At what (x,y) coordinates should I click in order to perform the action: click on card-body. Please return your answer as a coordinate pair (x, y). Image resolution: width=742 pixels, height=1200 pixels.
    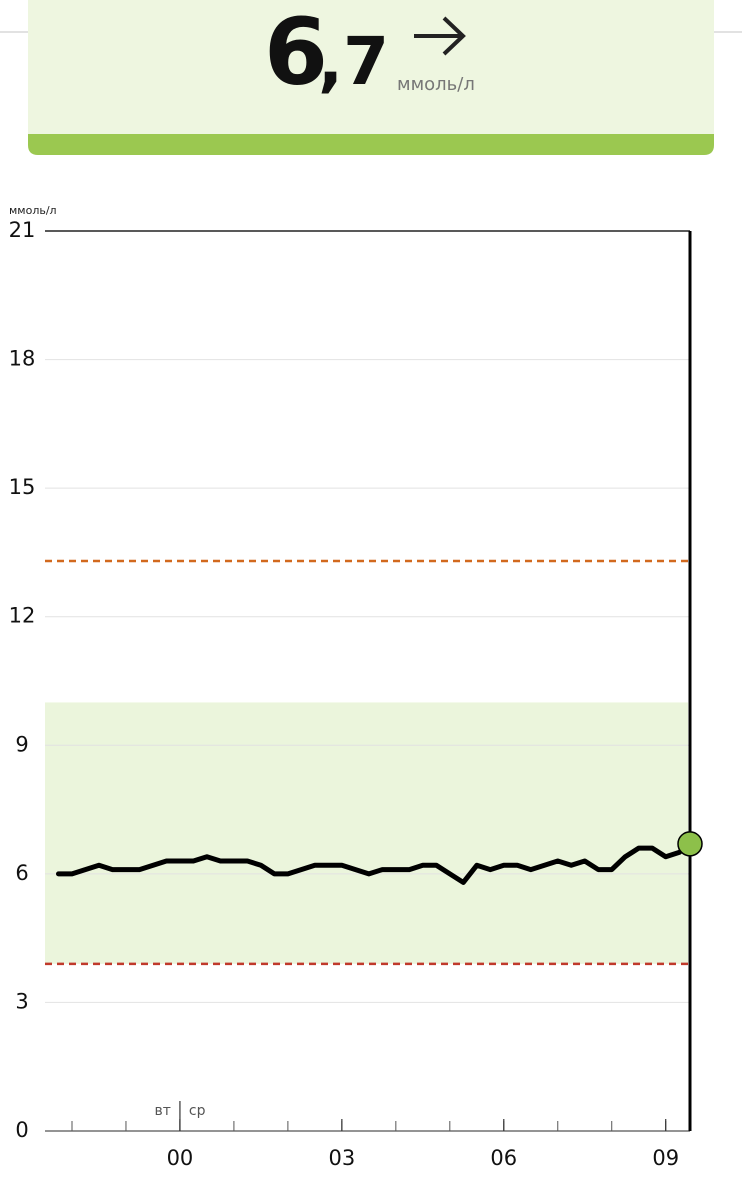
    Looking at the image, I should click on (371, 67).